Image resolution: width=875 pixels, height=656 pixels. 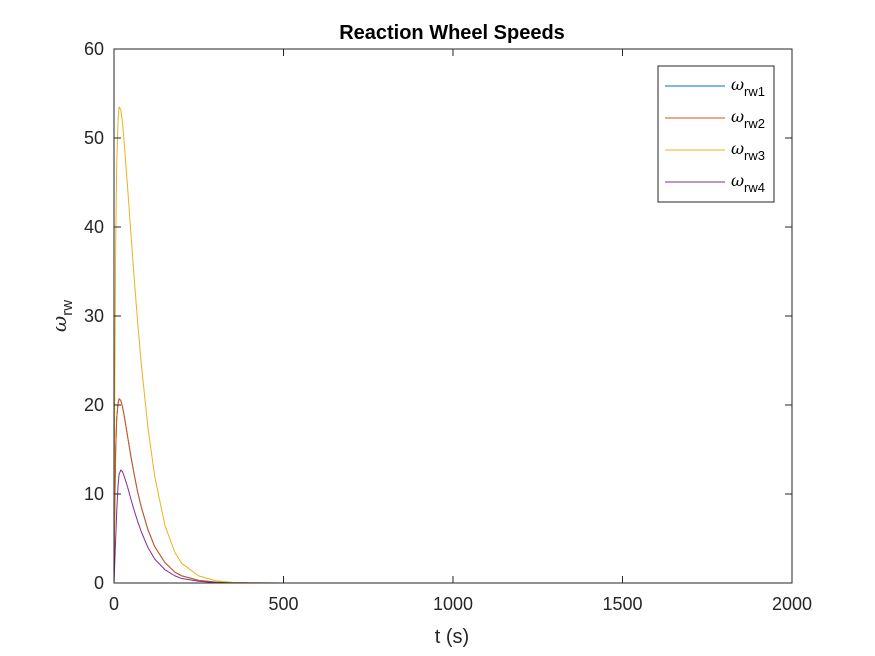 What do you see at coordinates (283, 604) in the screenshot?
I see `x-tick-label: 500` at bounding box center [283, 604].